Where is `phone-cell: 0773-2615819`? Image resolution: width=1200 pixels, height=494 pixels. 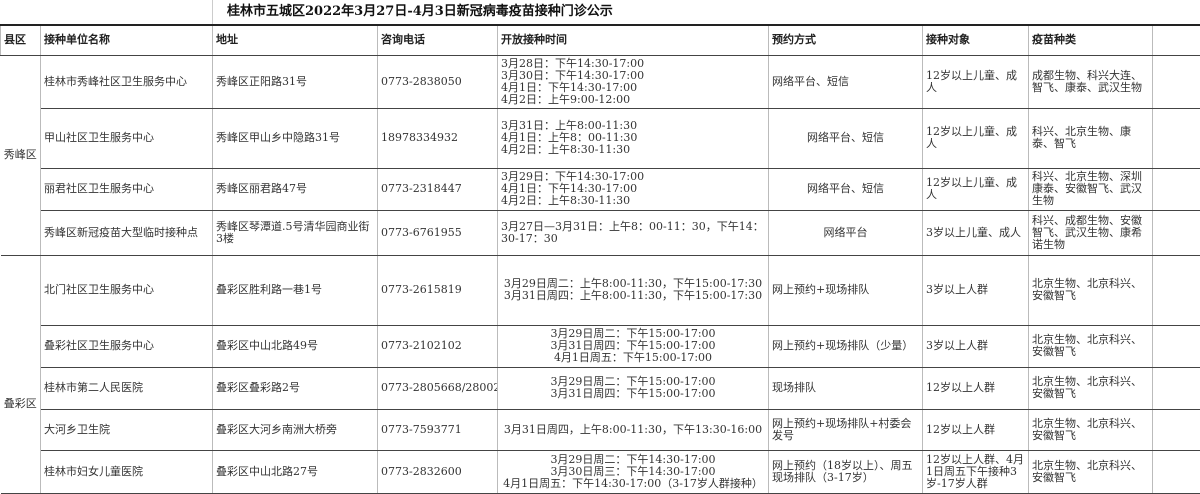
phone-cell: 0773-2615819 is located at coordinates (438, 290).